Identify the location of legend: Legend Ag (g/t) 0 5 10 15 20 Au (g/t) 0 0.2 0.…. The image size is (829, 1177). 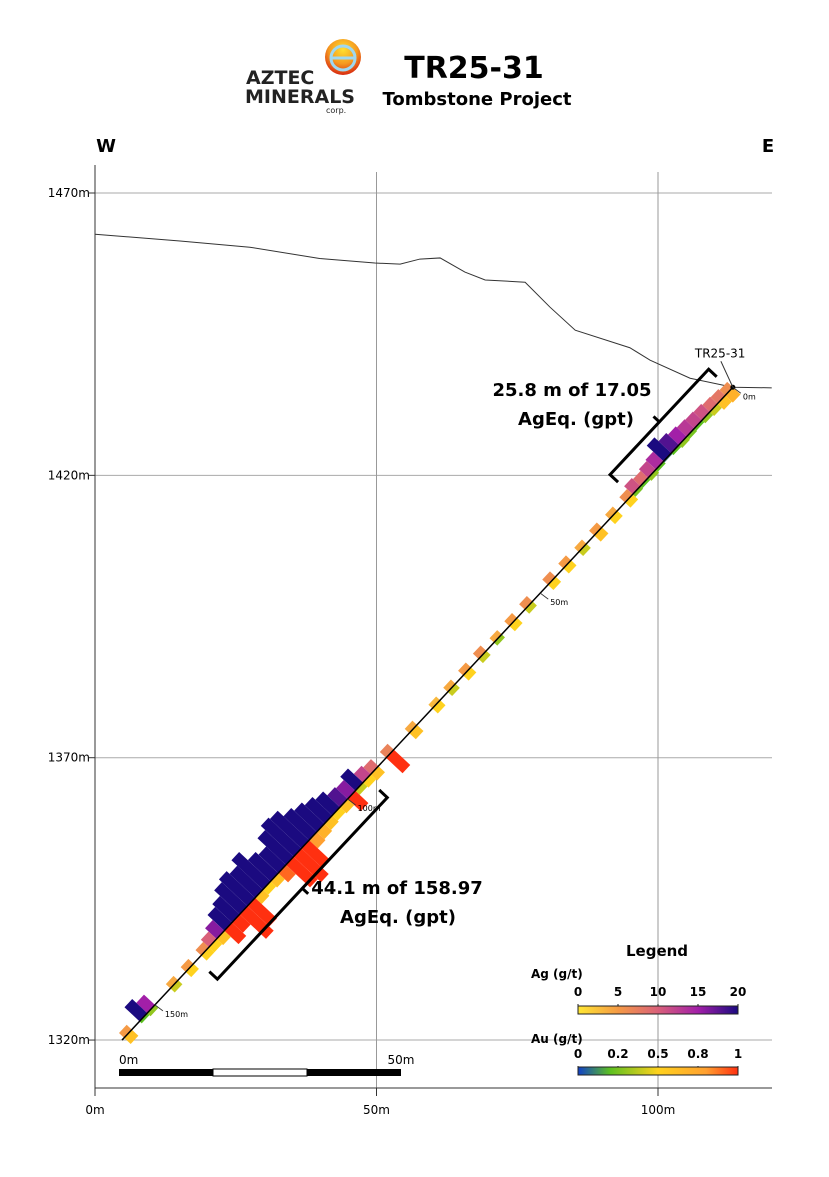
(638, 1009).